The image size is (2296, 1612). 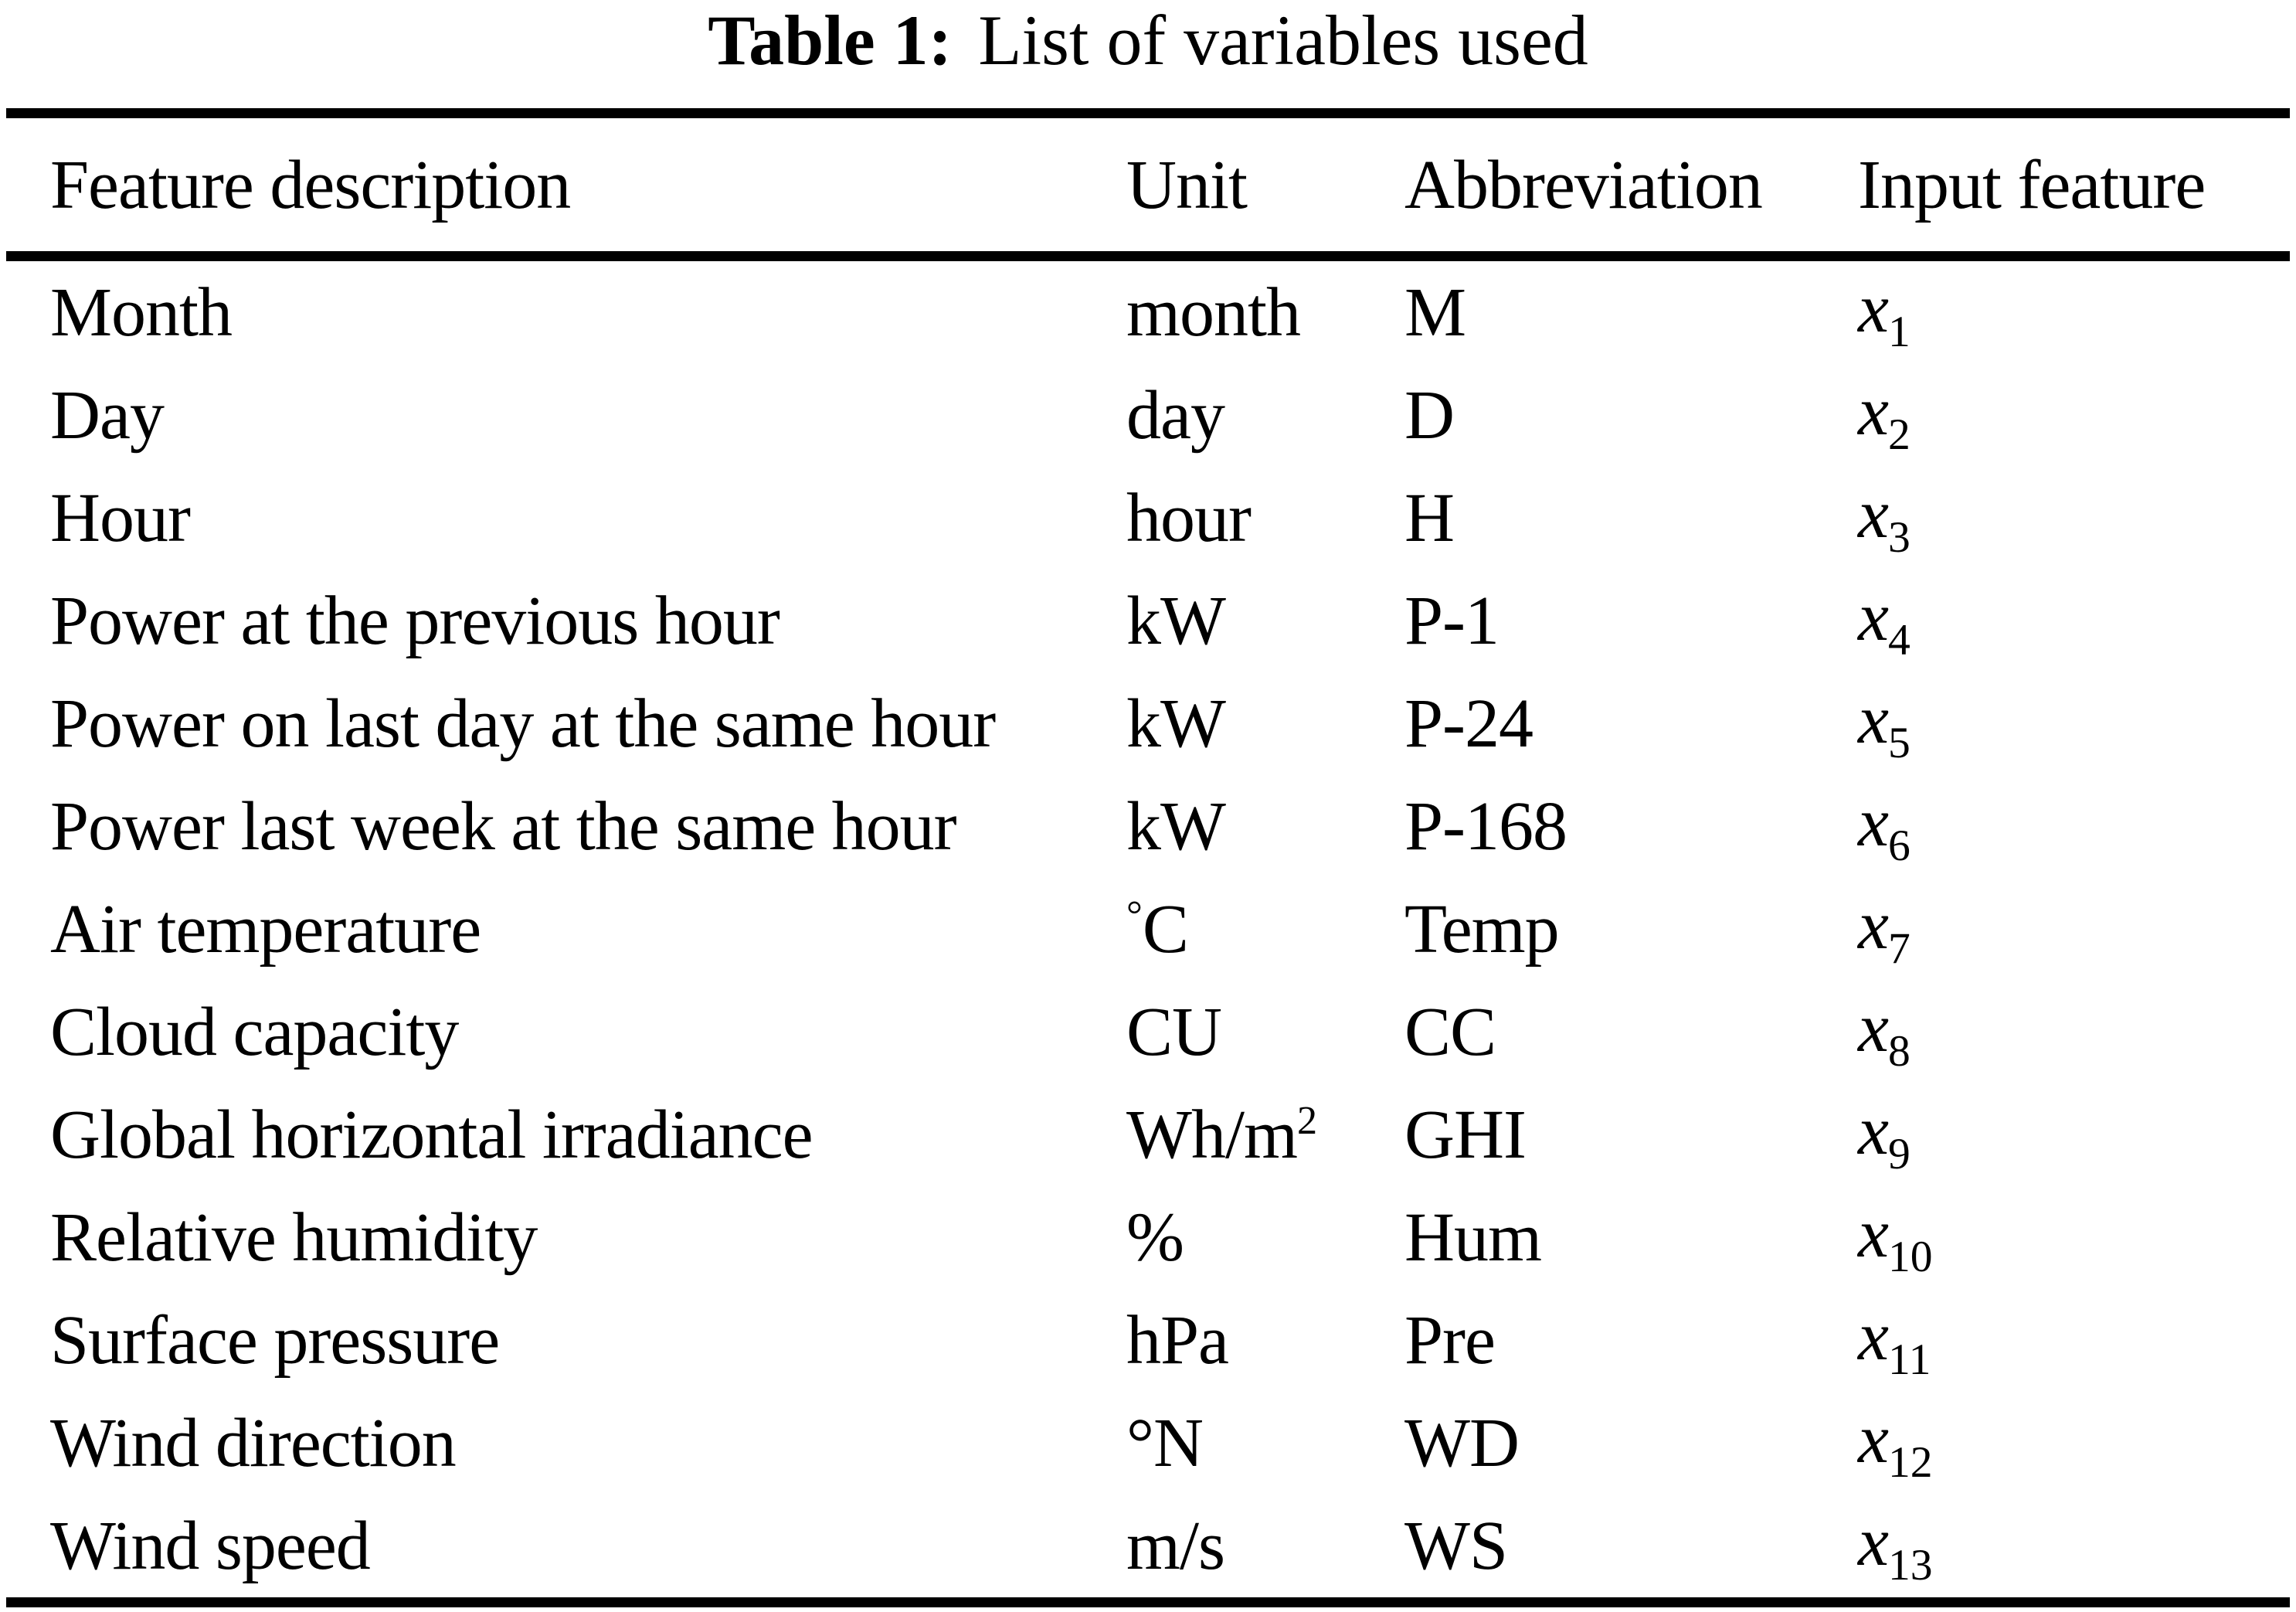 What do you see at coordinates (2074, 1443) in the screenshot?
I see `cell-input-feature: x12` at bounding box center [2074, 1443].